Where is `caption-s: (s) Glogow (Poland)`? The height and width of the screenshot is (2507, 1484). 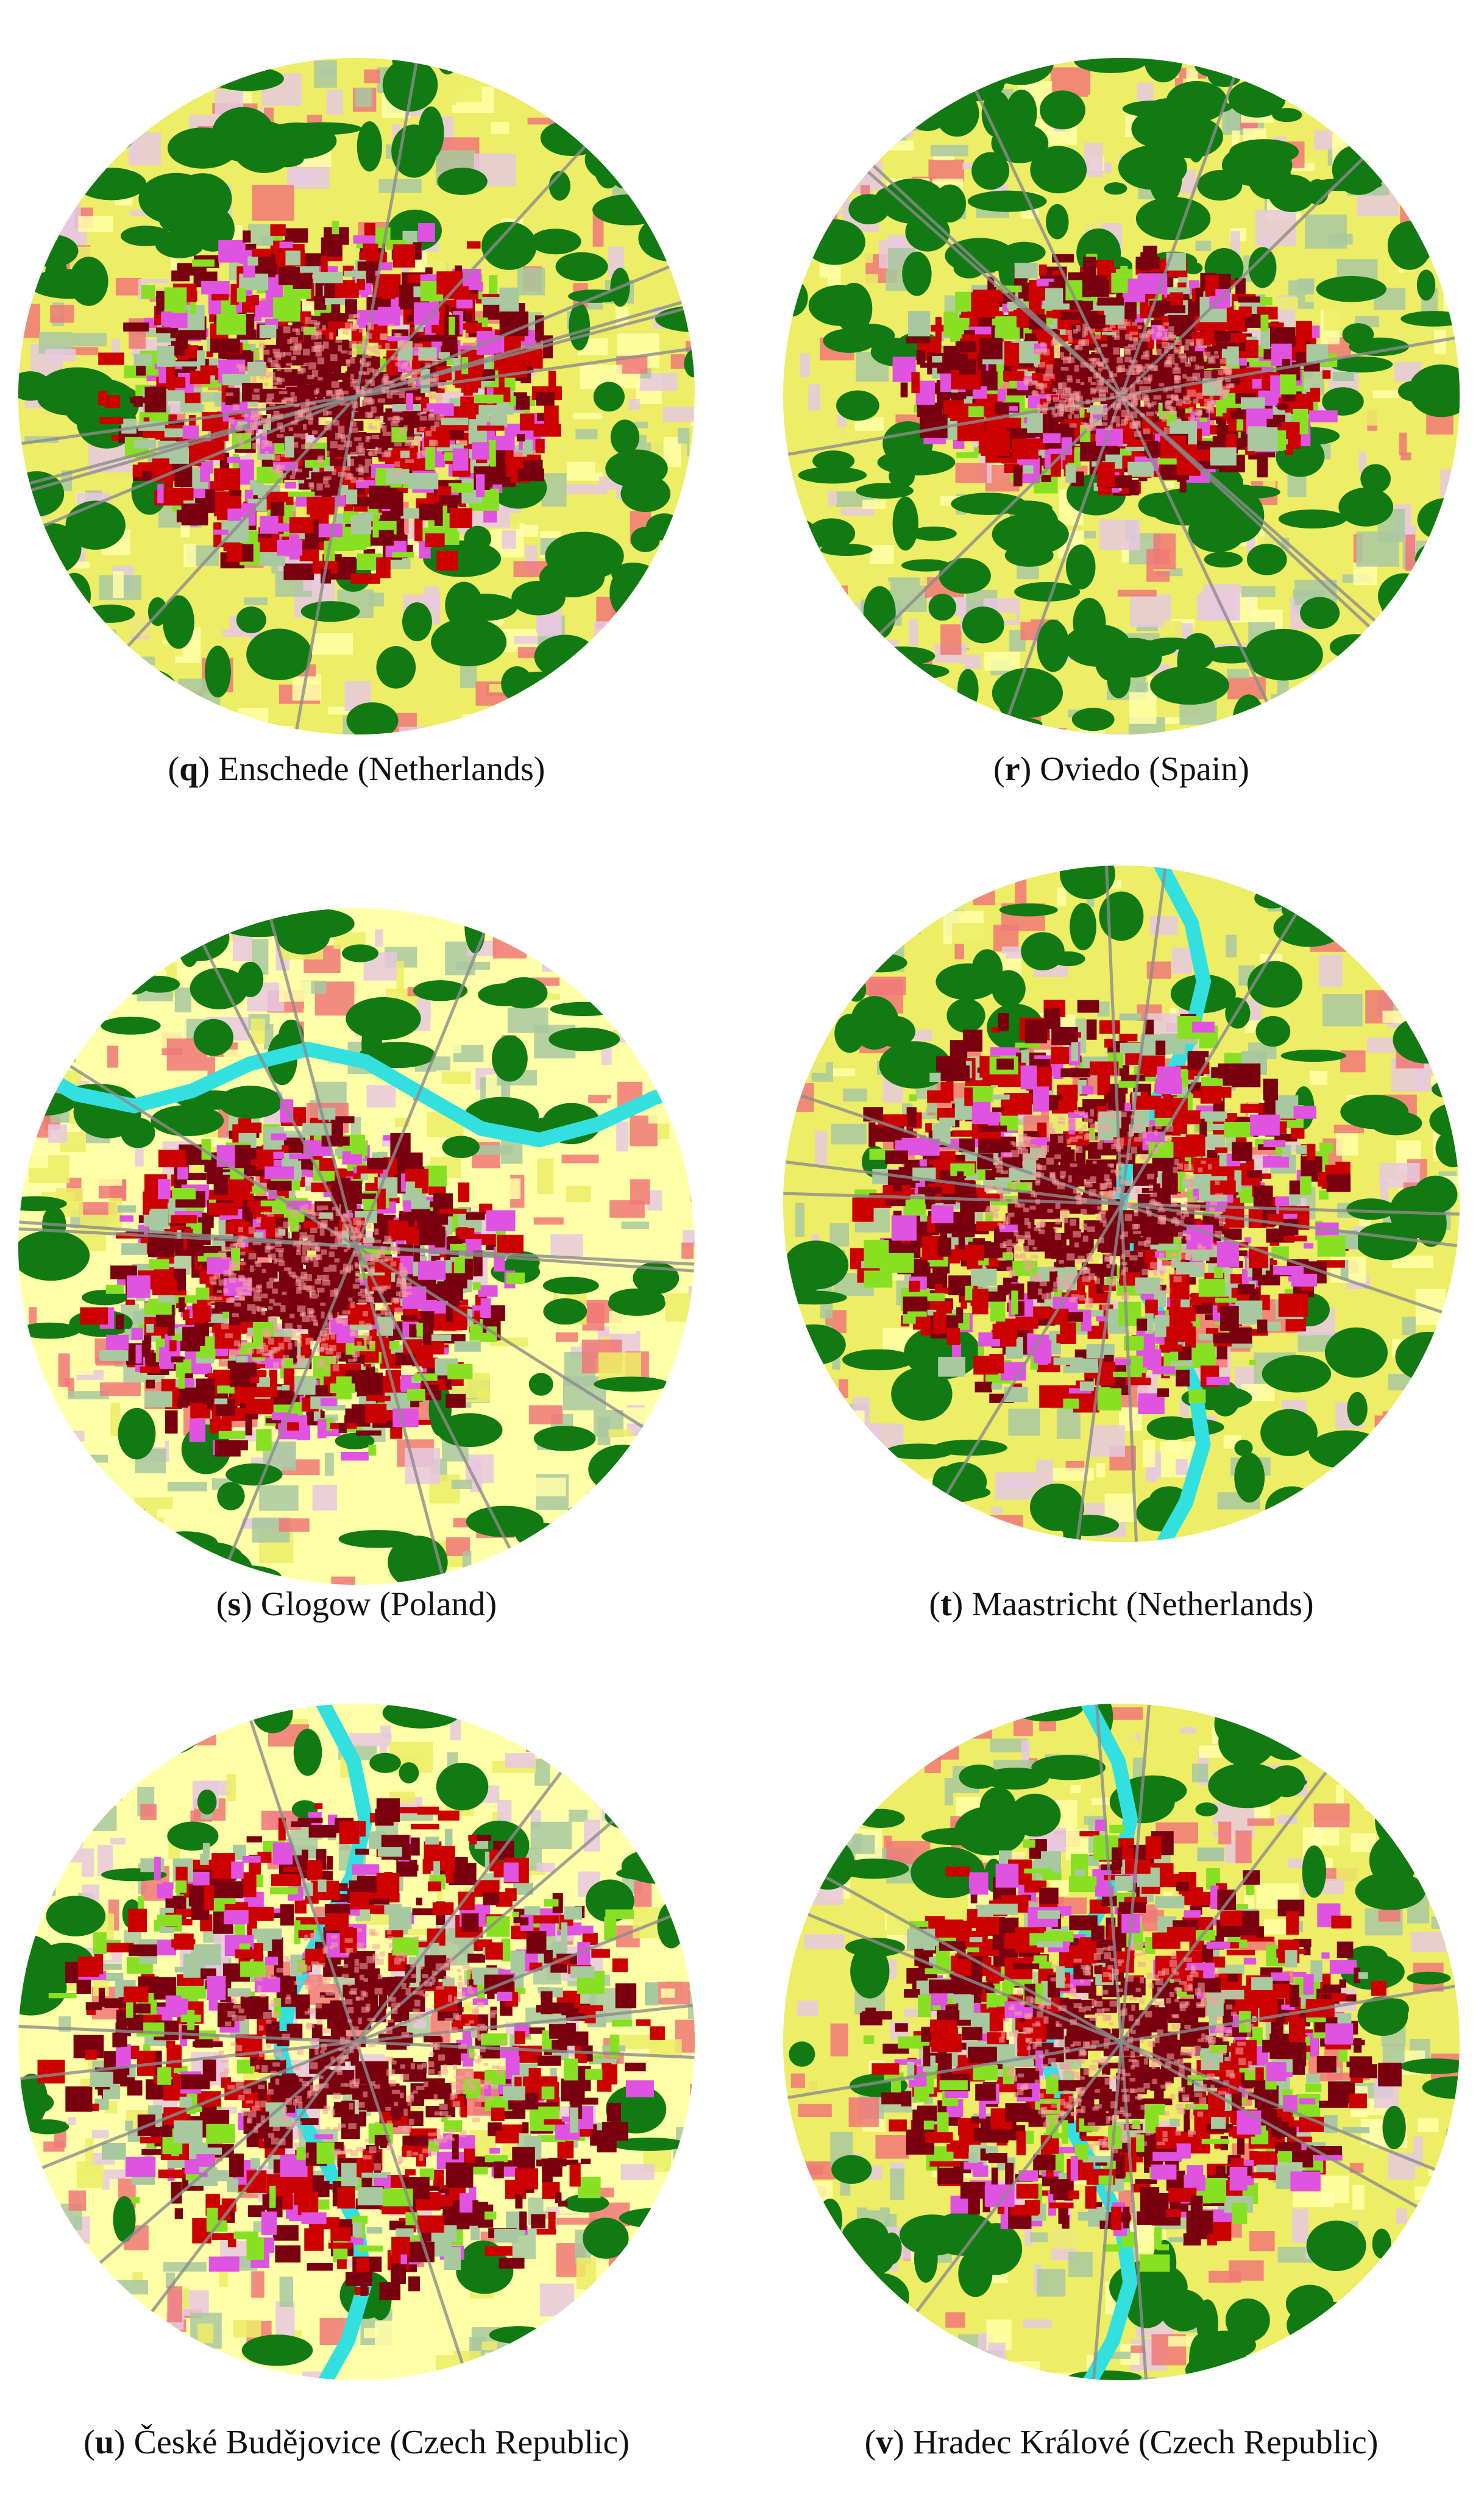
caption-s: (s) Glogow (Poland) is located at coordinates (356, 1604).